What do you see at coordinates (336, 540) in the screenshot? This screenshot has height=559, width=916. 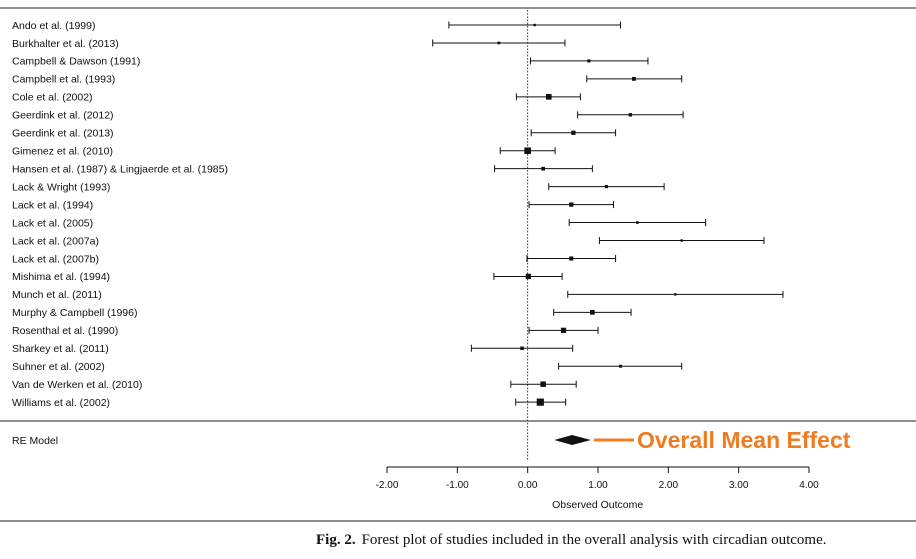 I see `caption-label: Fig. 2.` at bounding box center [336, 540].